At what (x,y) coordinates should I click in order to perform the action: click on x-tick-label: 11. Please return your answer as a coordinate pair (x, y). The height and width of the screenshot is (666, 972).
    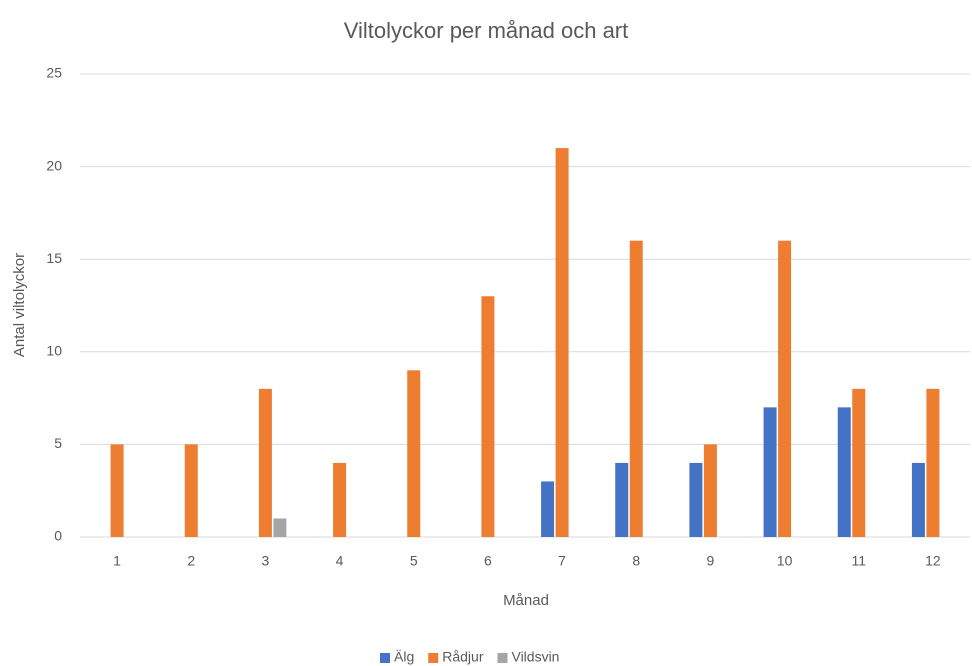
    Looking at the image, I should click on (858, 561).